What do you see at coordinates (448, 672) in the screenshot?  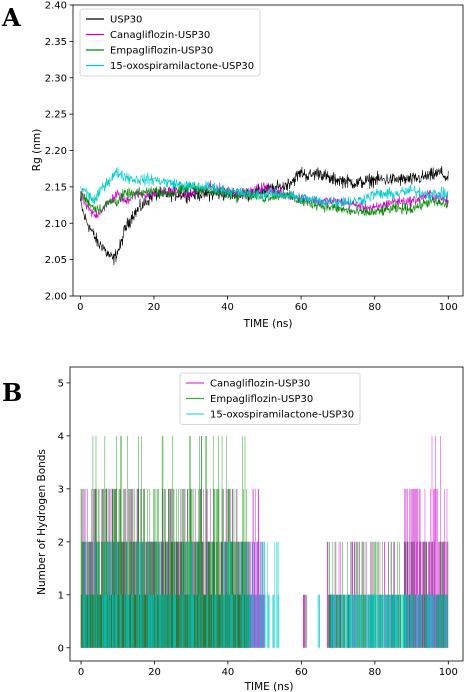 I see `panel-b-x-tick-label: 100` at bounding box center [448, 672].